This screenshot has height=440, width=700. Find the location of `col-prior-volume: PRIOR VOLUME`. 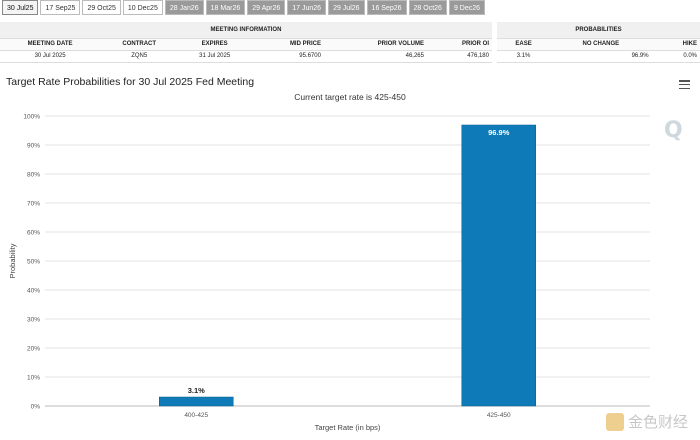

col-prior-volume: PRIOR VOLUME is located at coordinates (375, 44).